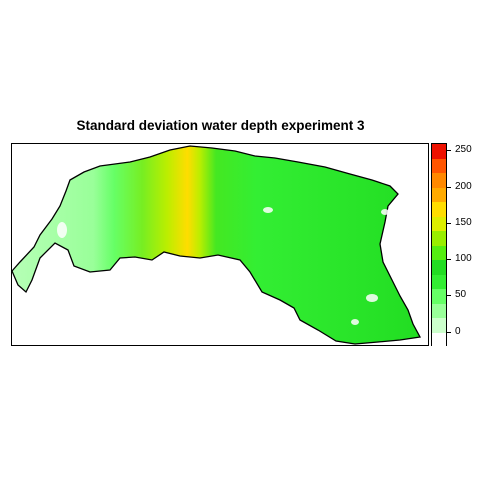  What do you see at coordinates (463, 222) in the screenshot?
I see `legend-tick-label: 150` at bounding box center [463, 222].